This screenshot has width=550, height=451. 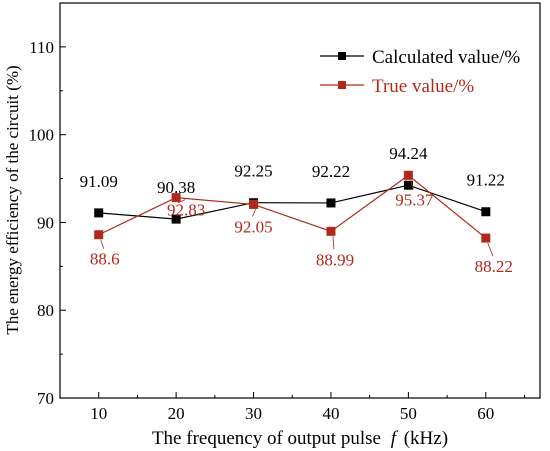 What do you see at coordinates (485, 413) in the screenshot?
I see `x-tick-label: 60` at bounding box center [485, 413].